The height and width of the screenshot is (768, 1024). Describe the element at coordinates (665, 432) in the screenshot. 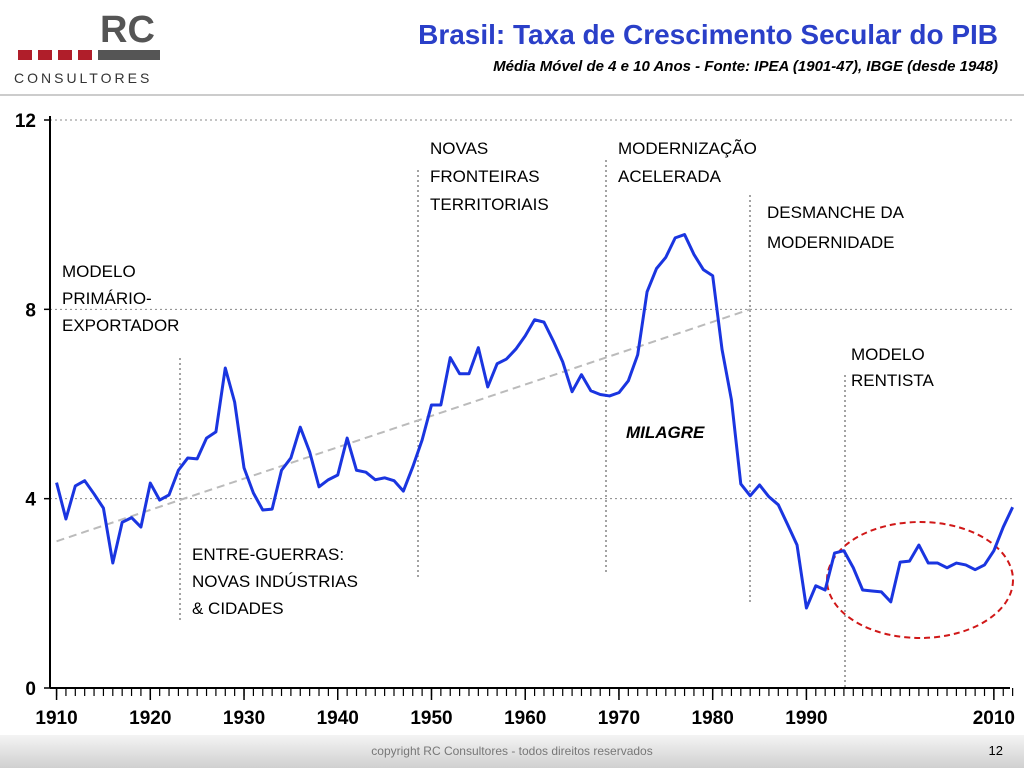

I see `annotation: MILAGRE` at that location.